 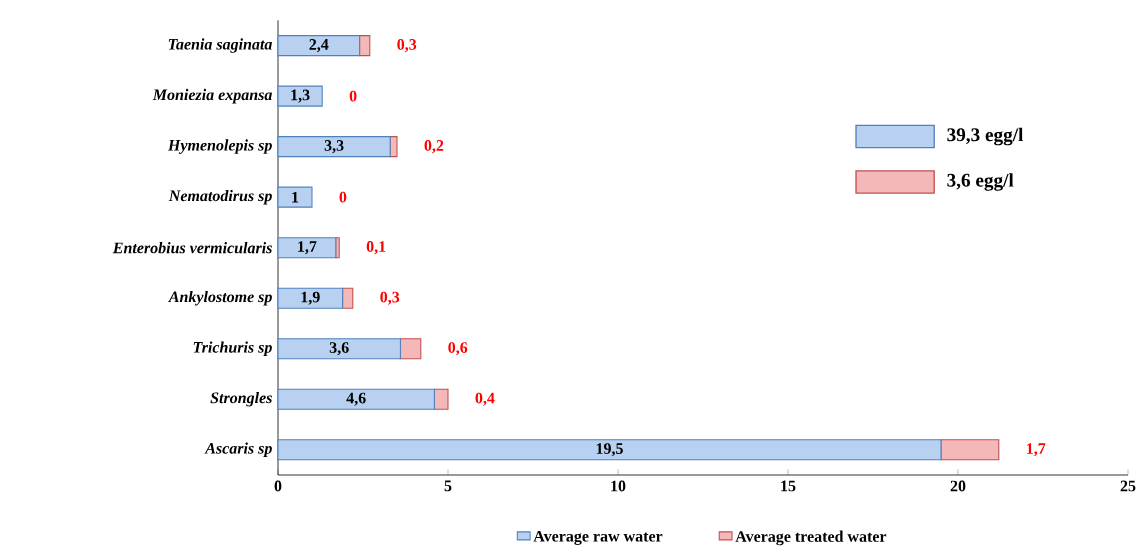 I want to click on y-tick-label: Taenia saginata, so click(x=220, y=45).